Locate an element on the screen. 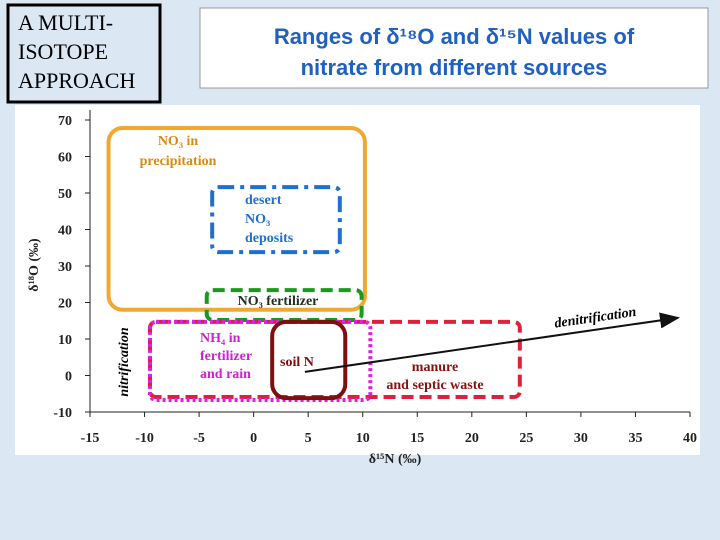 Image resolution: width=720 pixels, height=540 pixels. y-axis-label: δ¹⁸O (‰) is located at coordinates (34, 265).